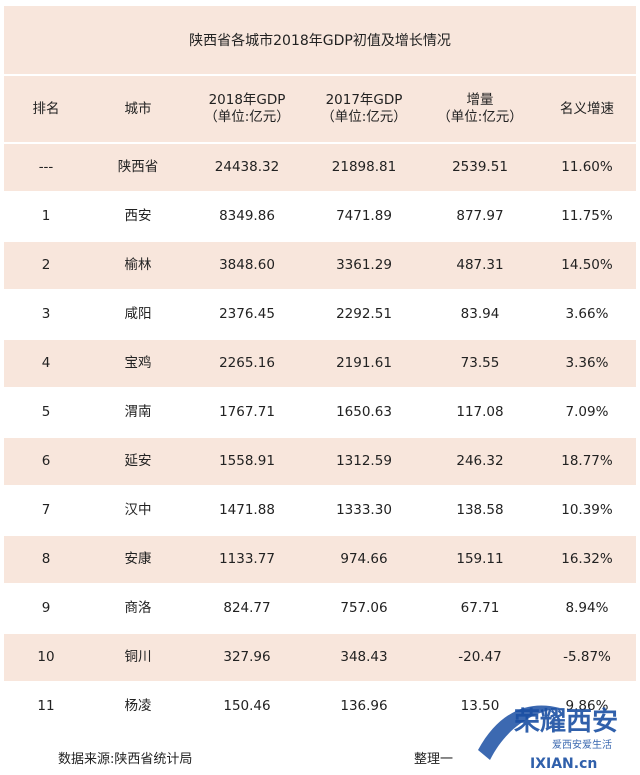 The width and height of the screenshot is (640, 775). Describe the element at coordinates (138, 314) in the screenshot. I see `cell-city: 咸阳` at that location.